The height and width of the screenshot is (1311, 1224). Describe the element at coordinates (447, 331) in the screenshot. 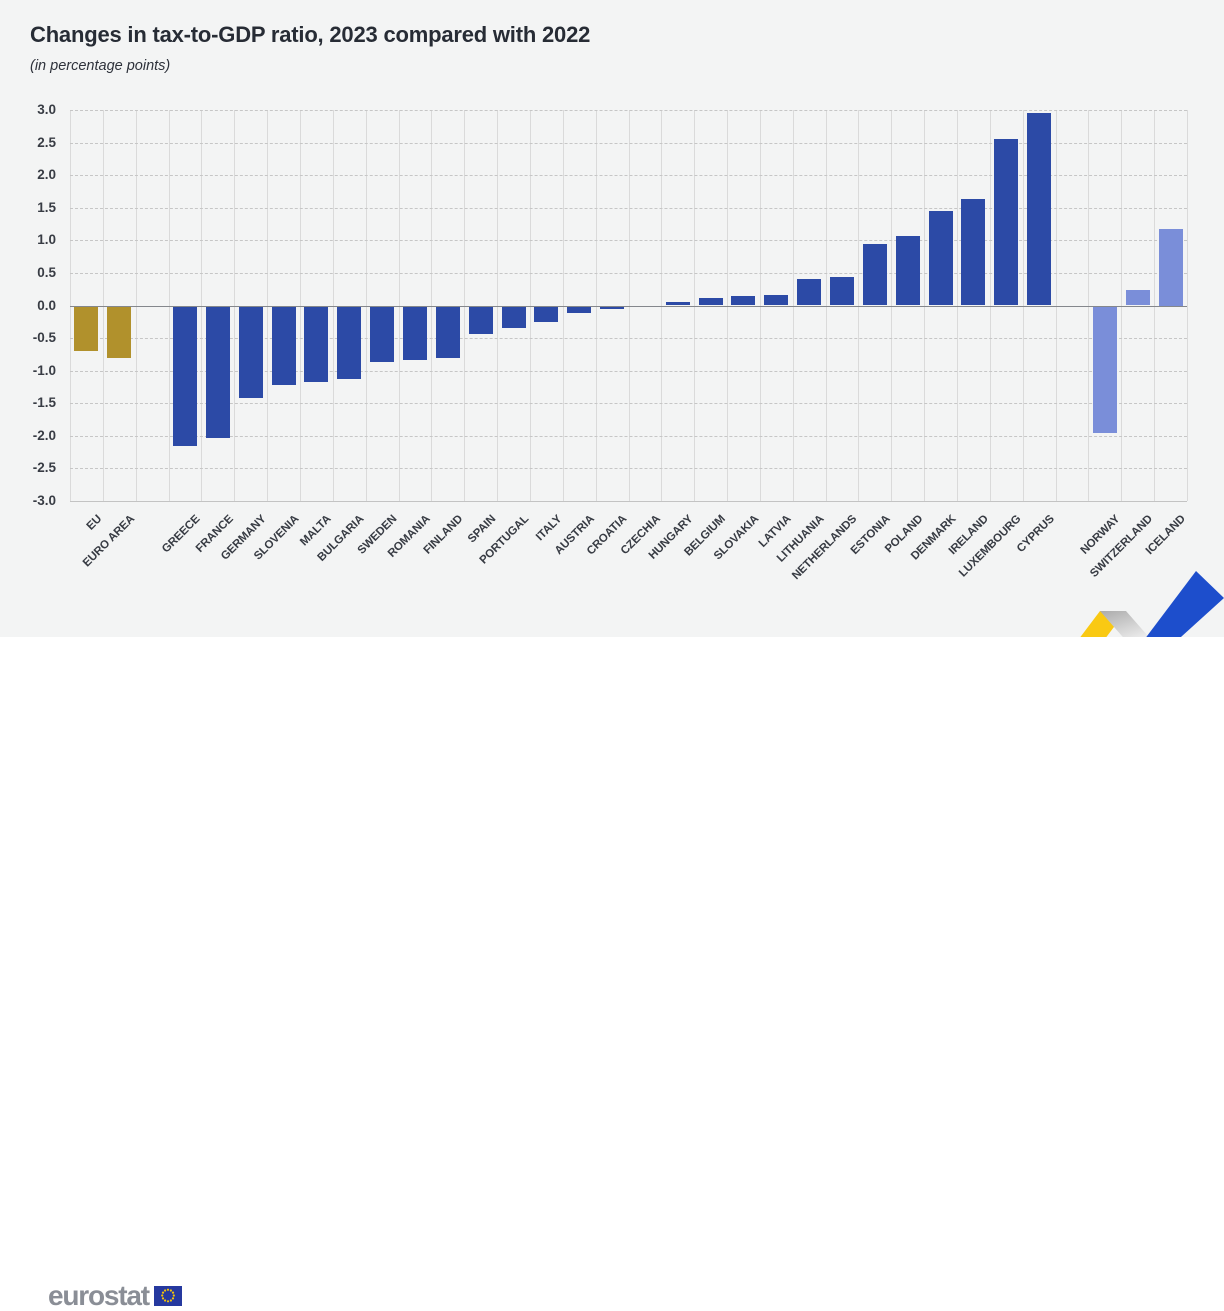

I see `bar-finland` at that location.